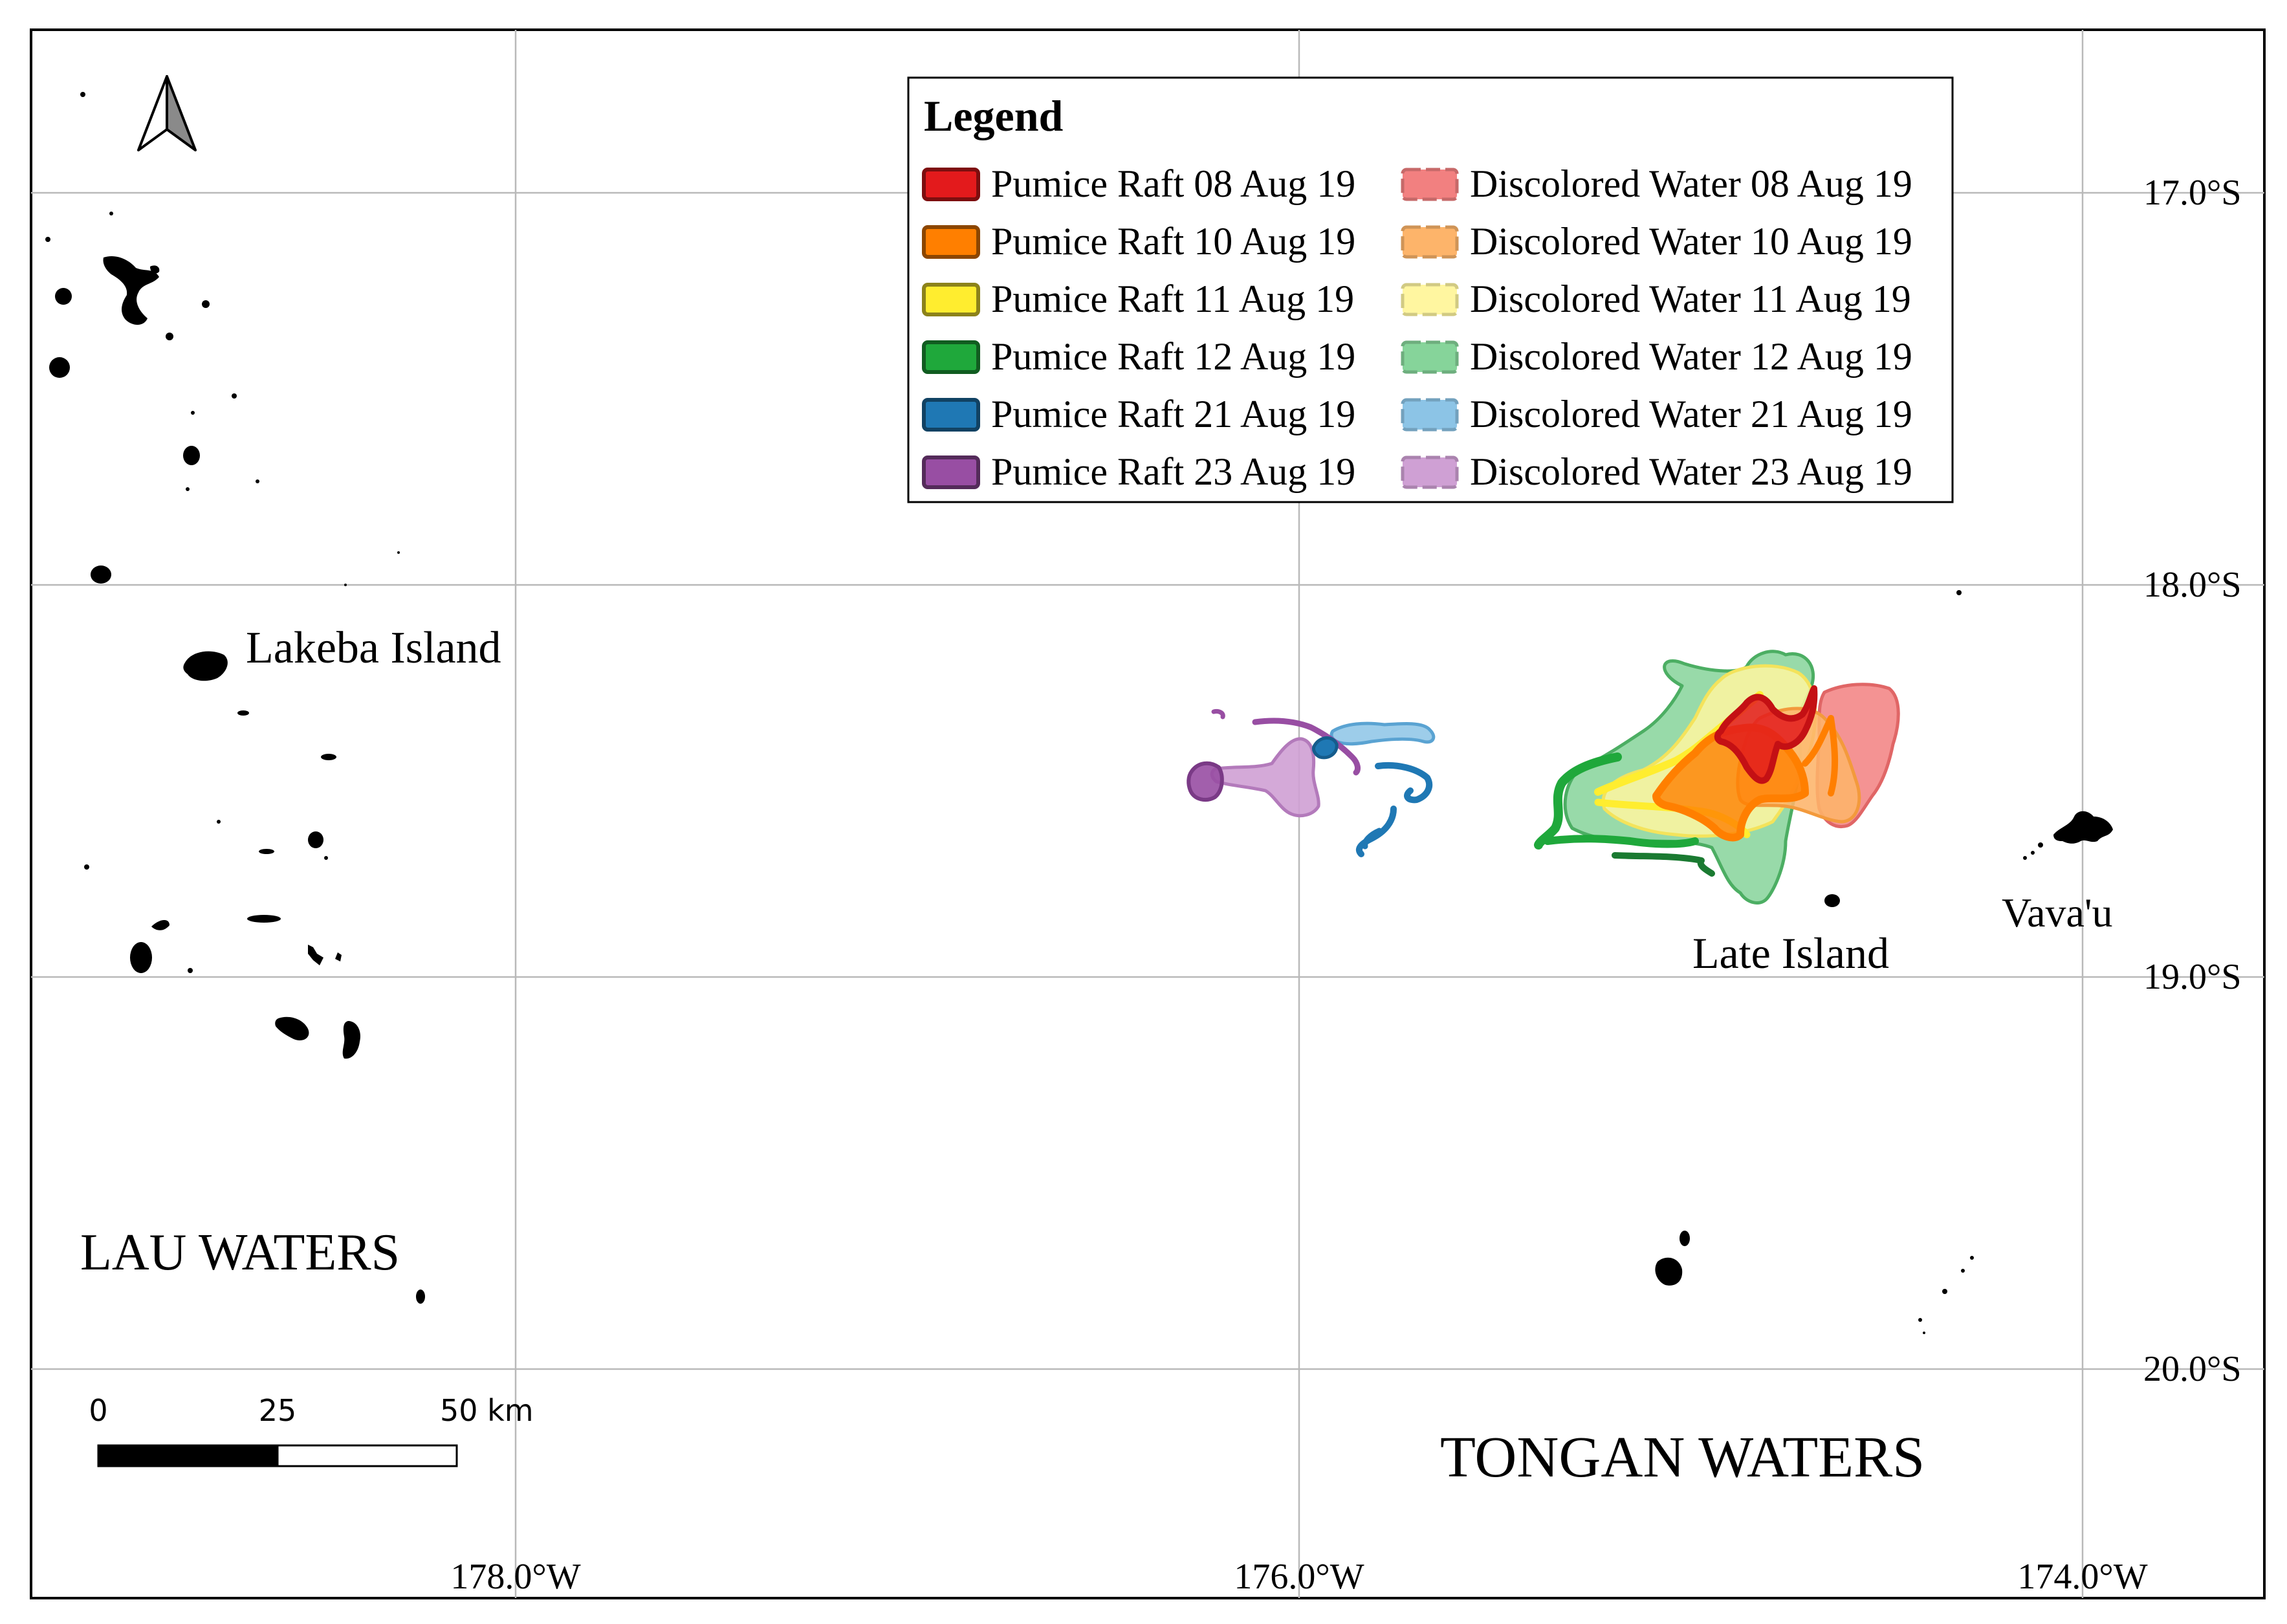  What do you see at coordinates (1766, 735) in the screenshot?
I see `pumice-raft-08-aug` at bounding box center [1766, 735].